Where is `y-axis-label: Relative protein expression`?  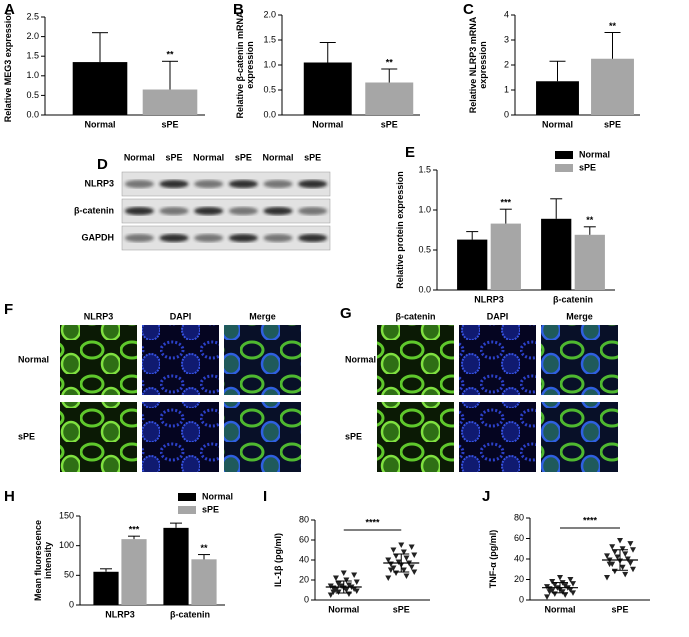
y-axis-label: Relative protein expression is located at coordinates (400, 230).